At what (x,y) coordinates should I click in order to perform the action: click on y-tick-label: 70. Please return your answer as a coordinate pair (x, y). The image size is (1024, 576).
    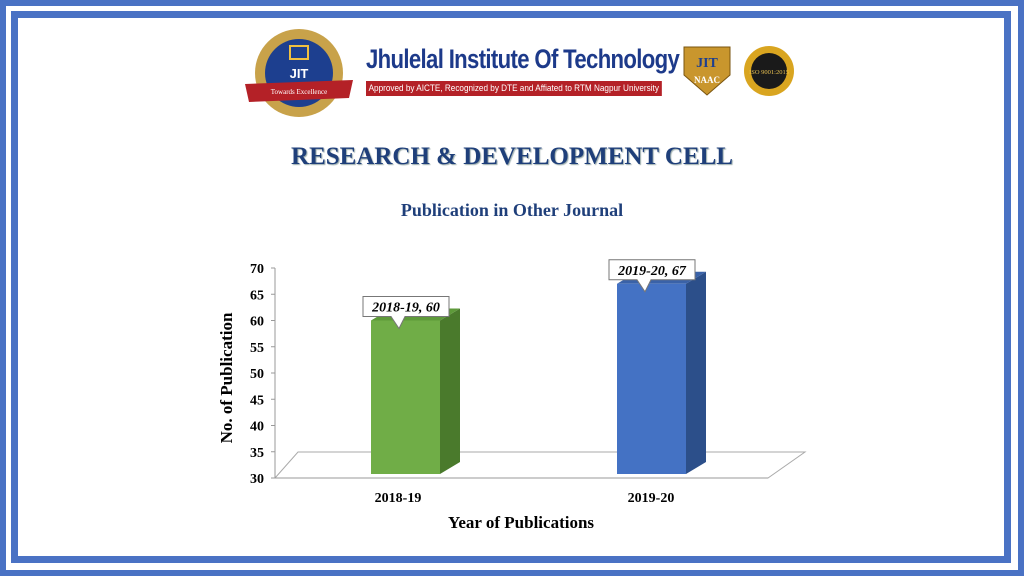
    Looking at the image, I should click on (257, 269).